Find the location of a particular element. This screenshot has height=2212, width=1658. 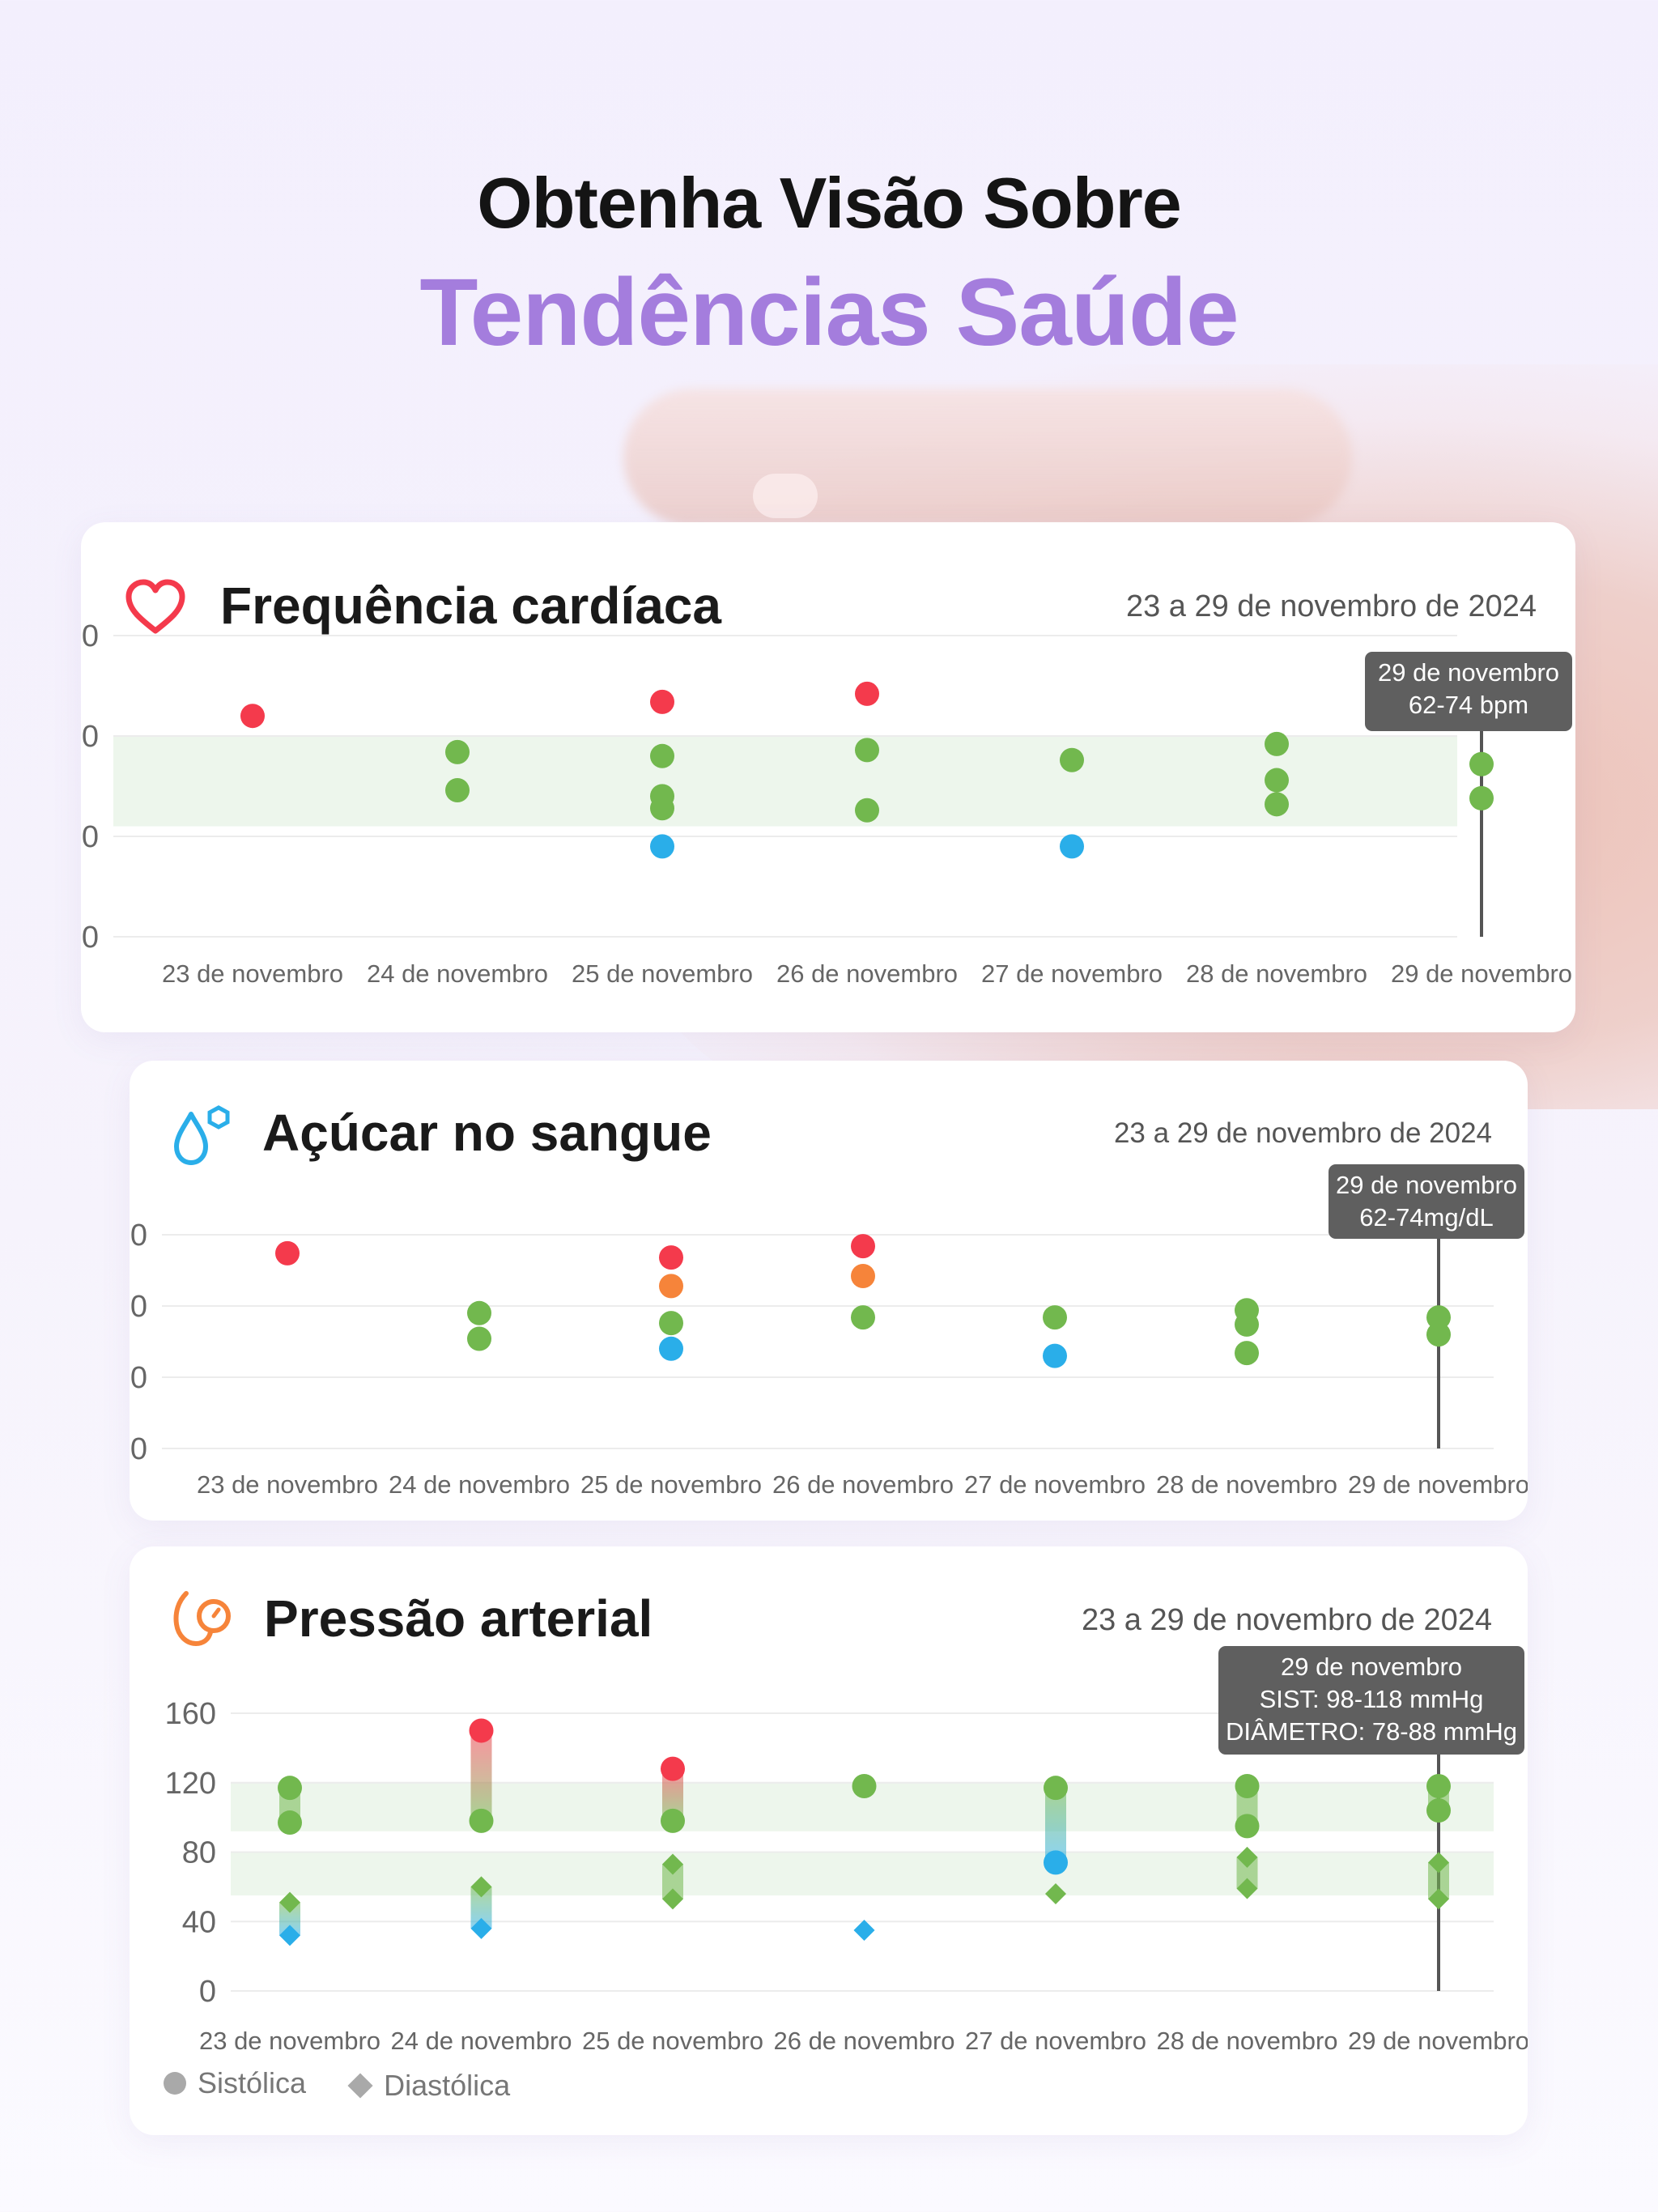

tooltip-value: 62-74mg/dL is located at coordinates (1426, 1217).